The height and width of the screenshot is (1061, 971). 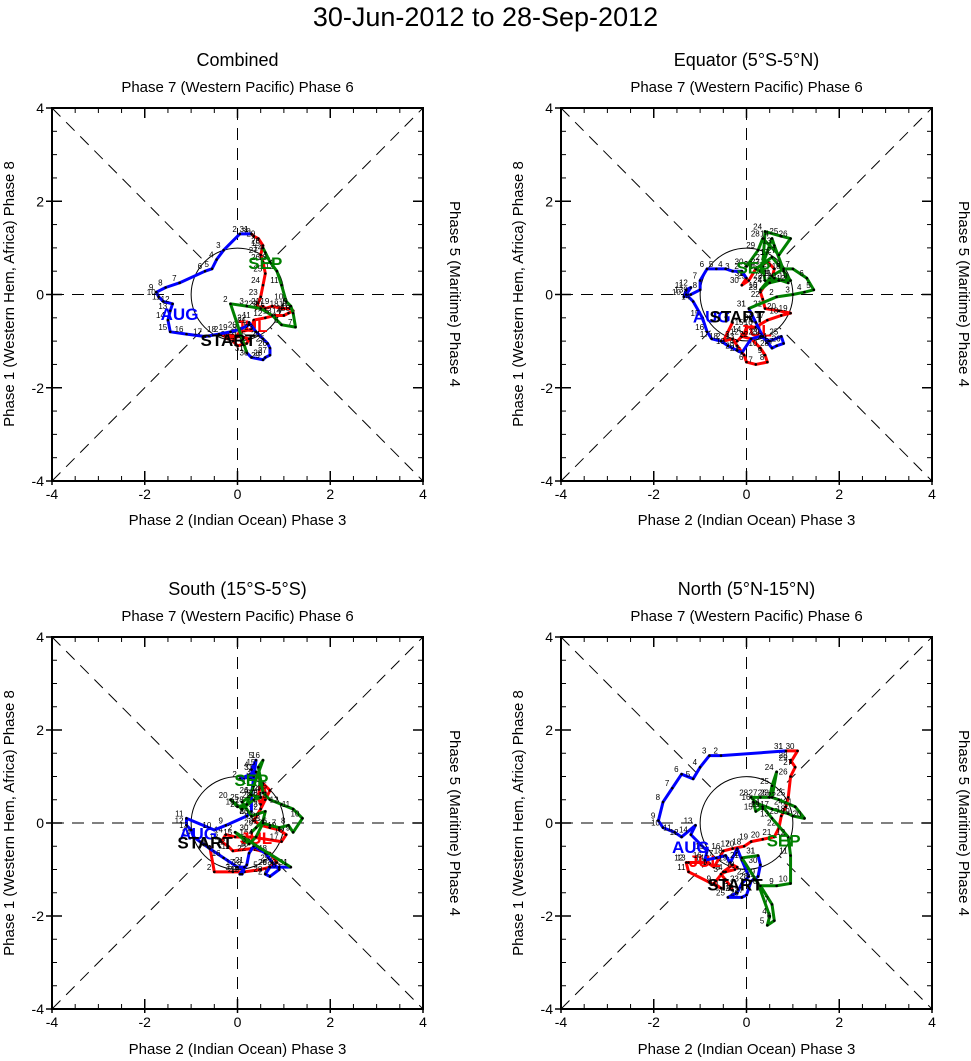 I want to click on series-line-sep, so click(x=780, y=270).